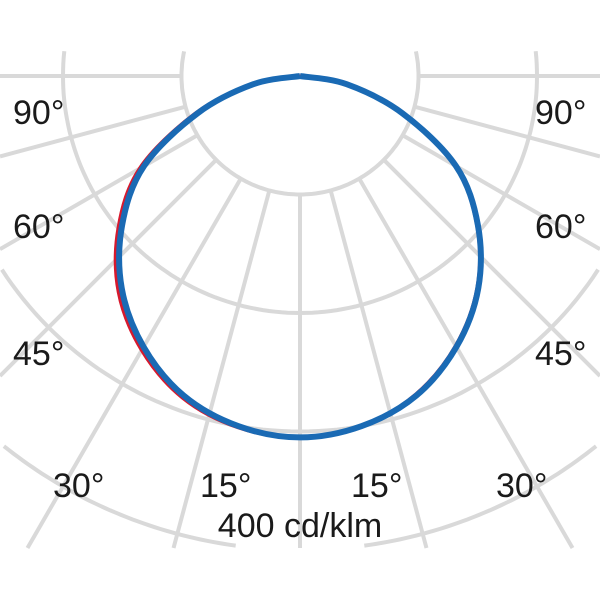 Image resolution: width=600 pixels, height=600 pixels. I want to click on angle-label-right-30: 30°, so click(521, 486).